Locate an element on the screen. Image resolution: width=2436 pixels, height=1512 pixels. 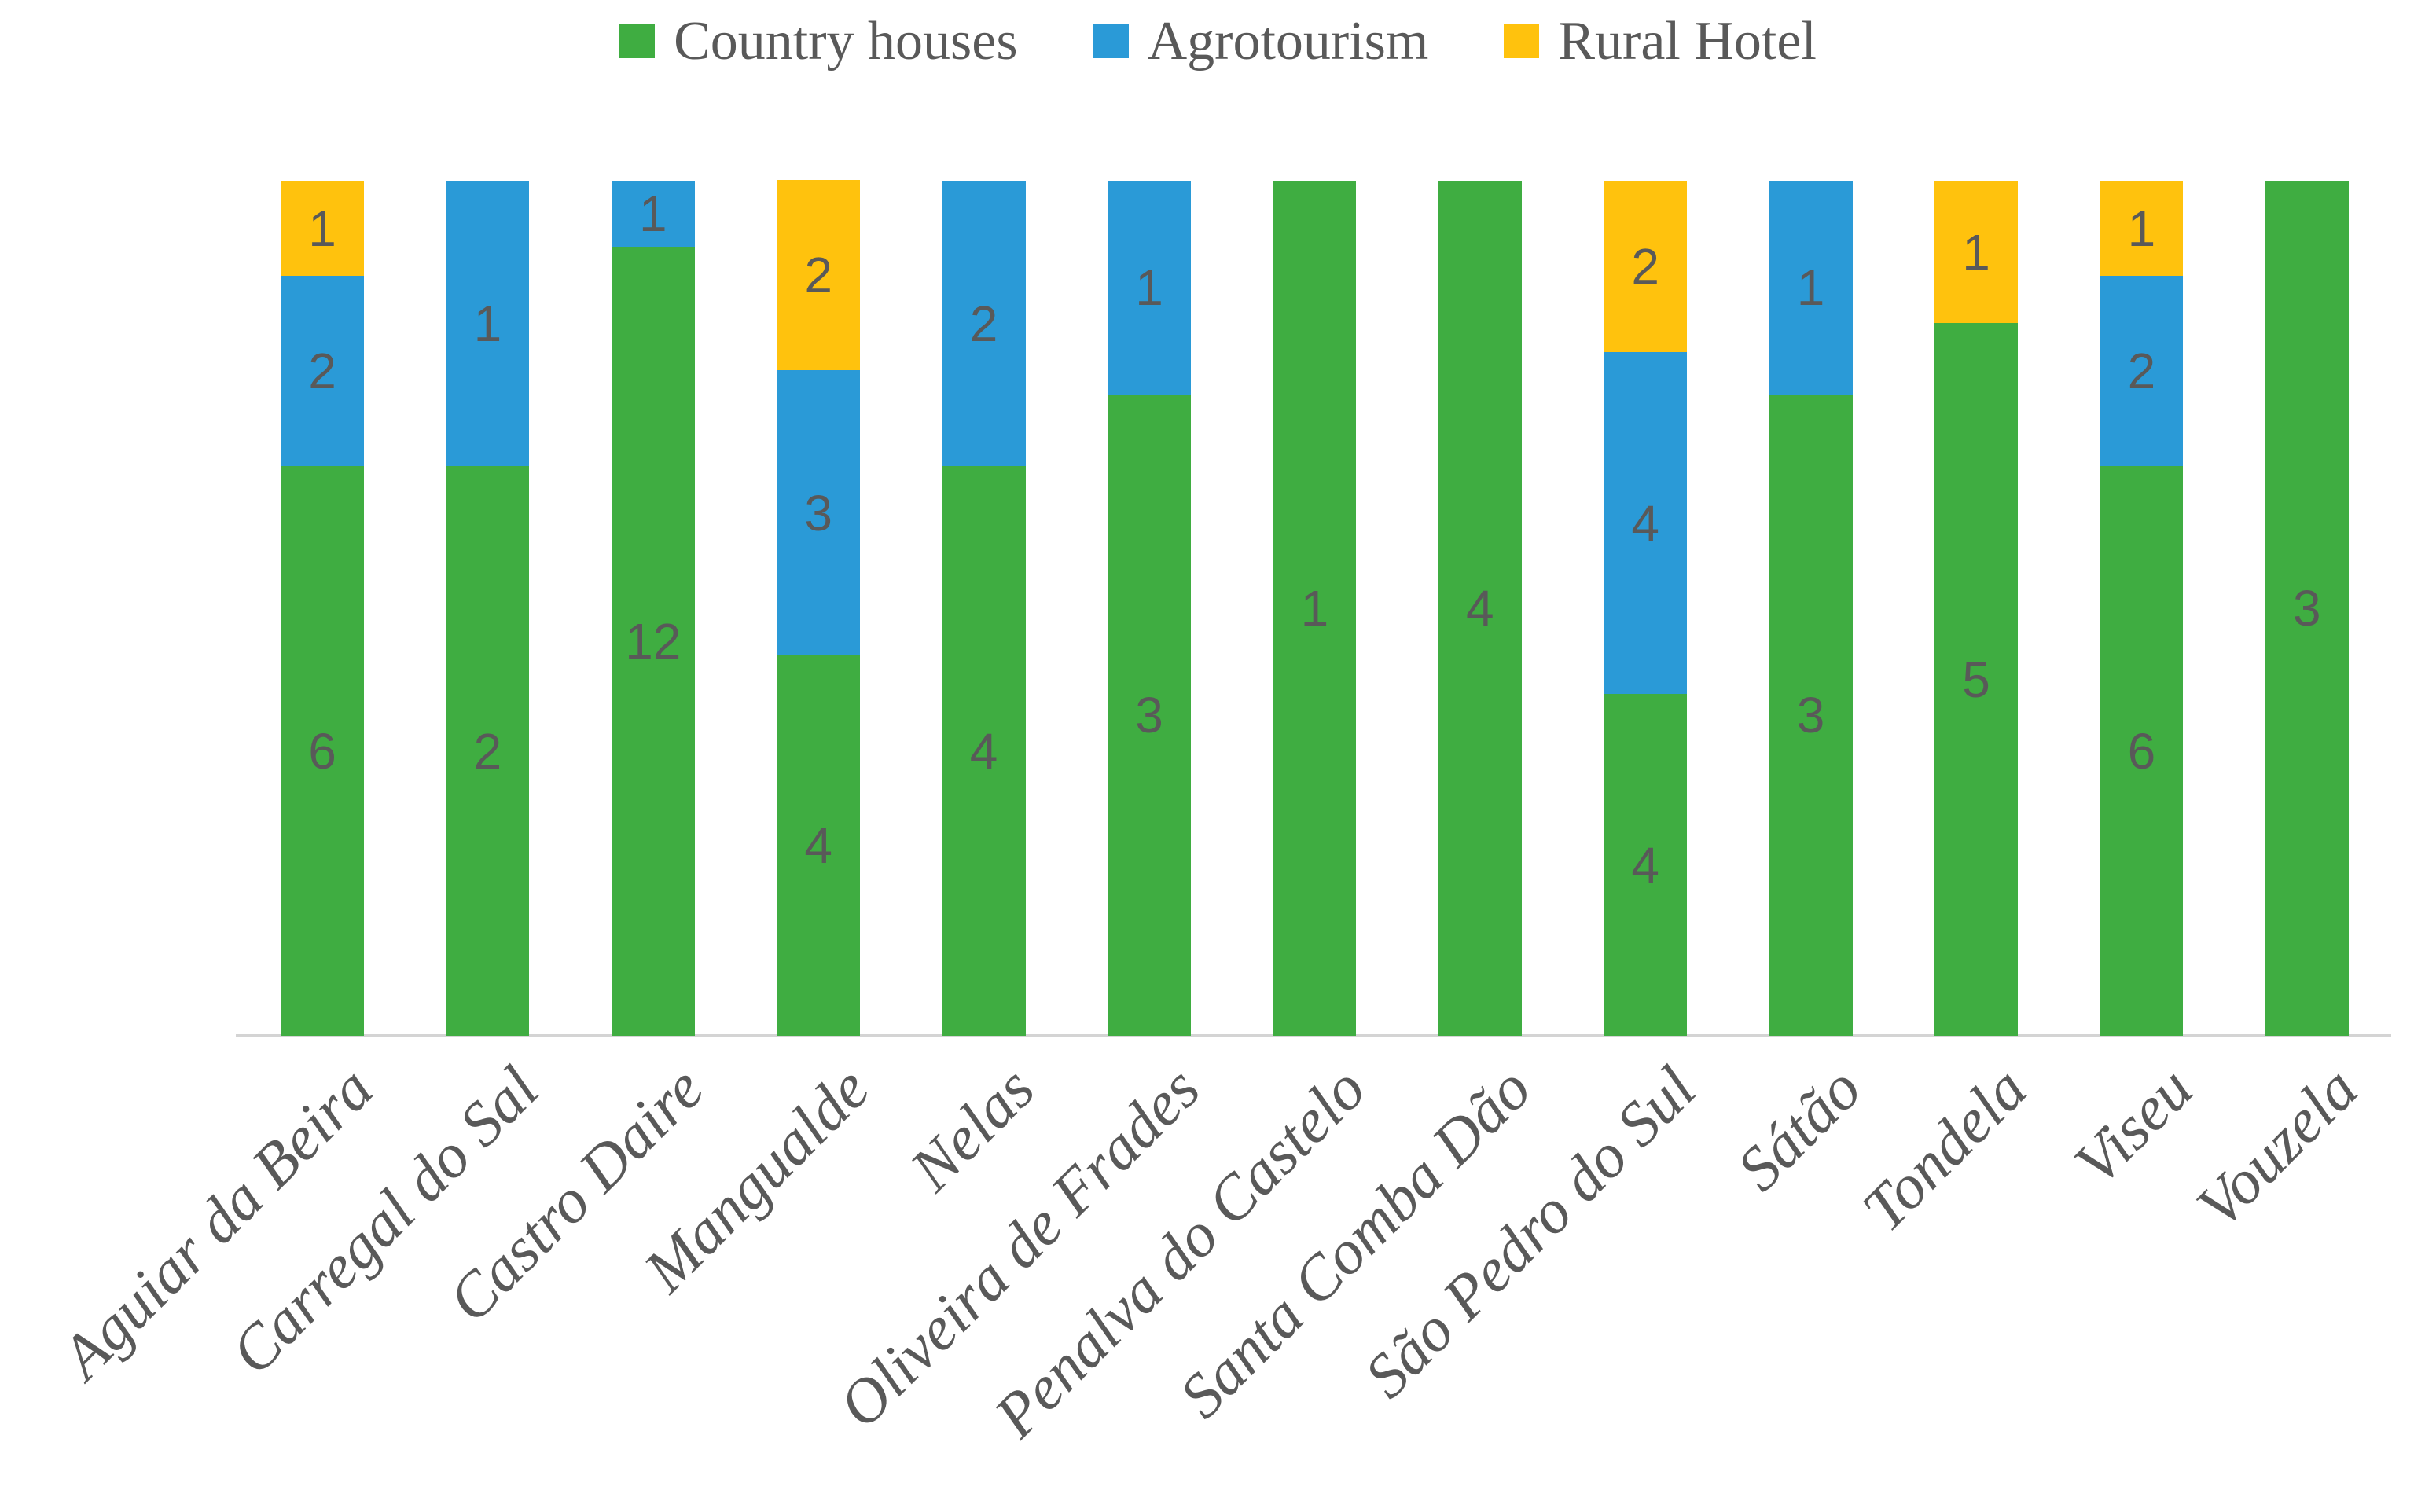
x-axis-label-nelas: Nelas is located at coordinates (973, 1130).